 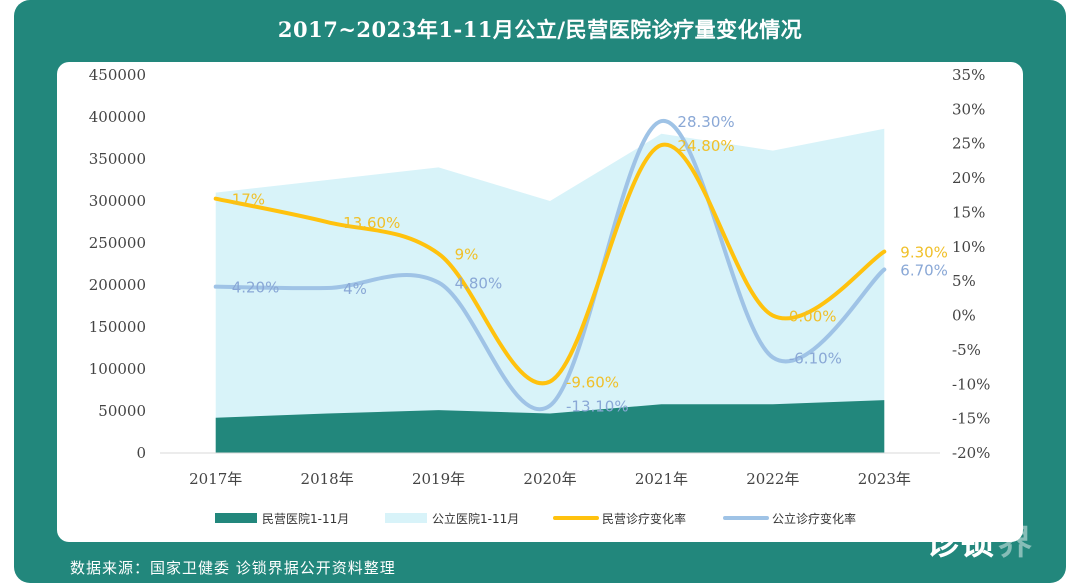 What do you see at coordinates (475, 518) in the screenshot?
I see `legend-public-area-label: 公立医院1-11月` at bounding box center [475, 518].